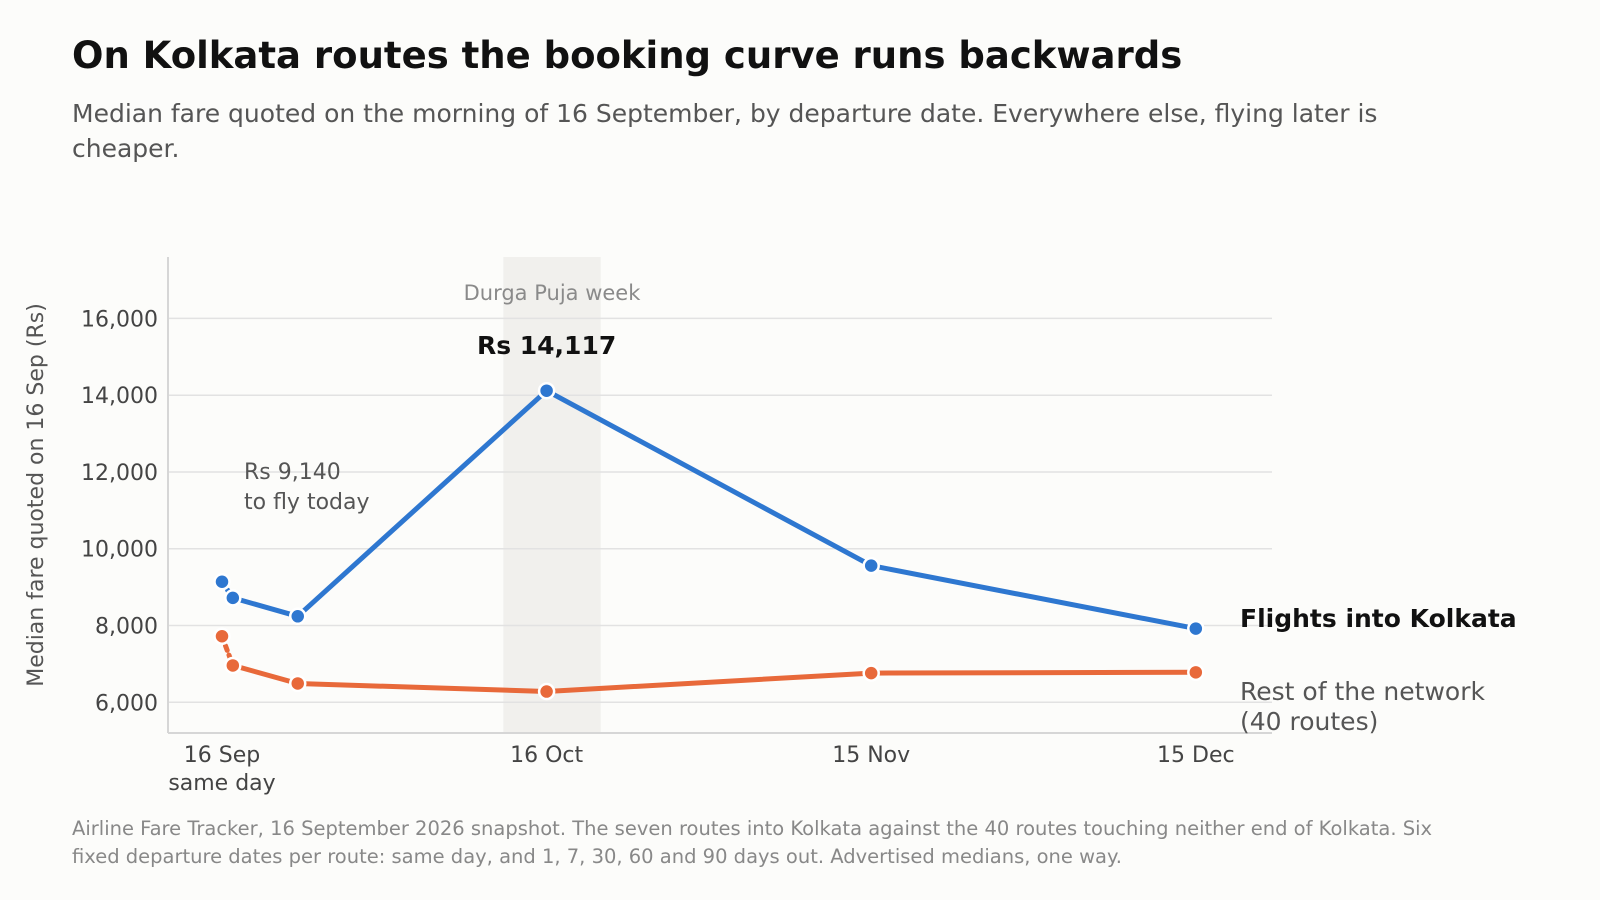 The height and width of the screenshot is (900, 1600). What do you see at coordinates (36, 495) in the screenshot?
I see `y-axis-title: Median fare quoted on 16 Sep (Rs)` at bounding box center [36, 495].